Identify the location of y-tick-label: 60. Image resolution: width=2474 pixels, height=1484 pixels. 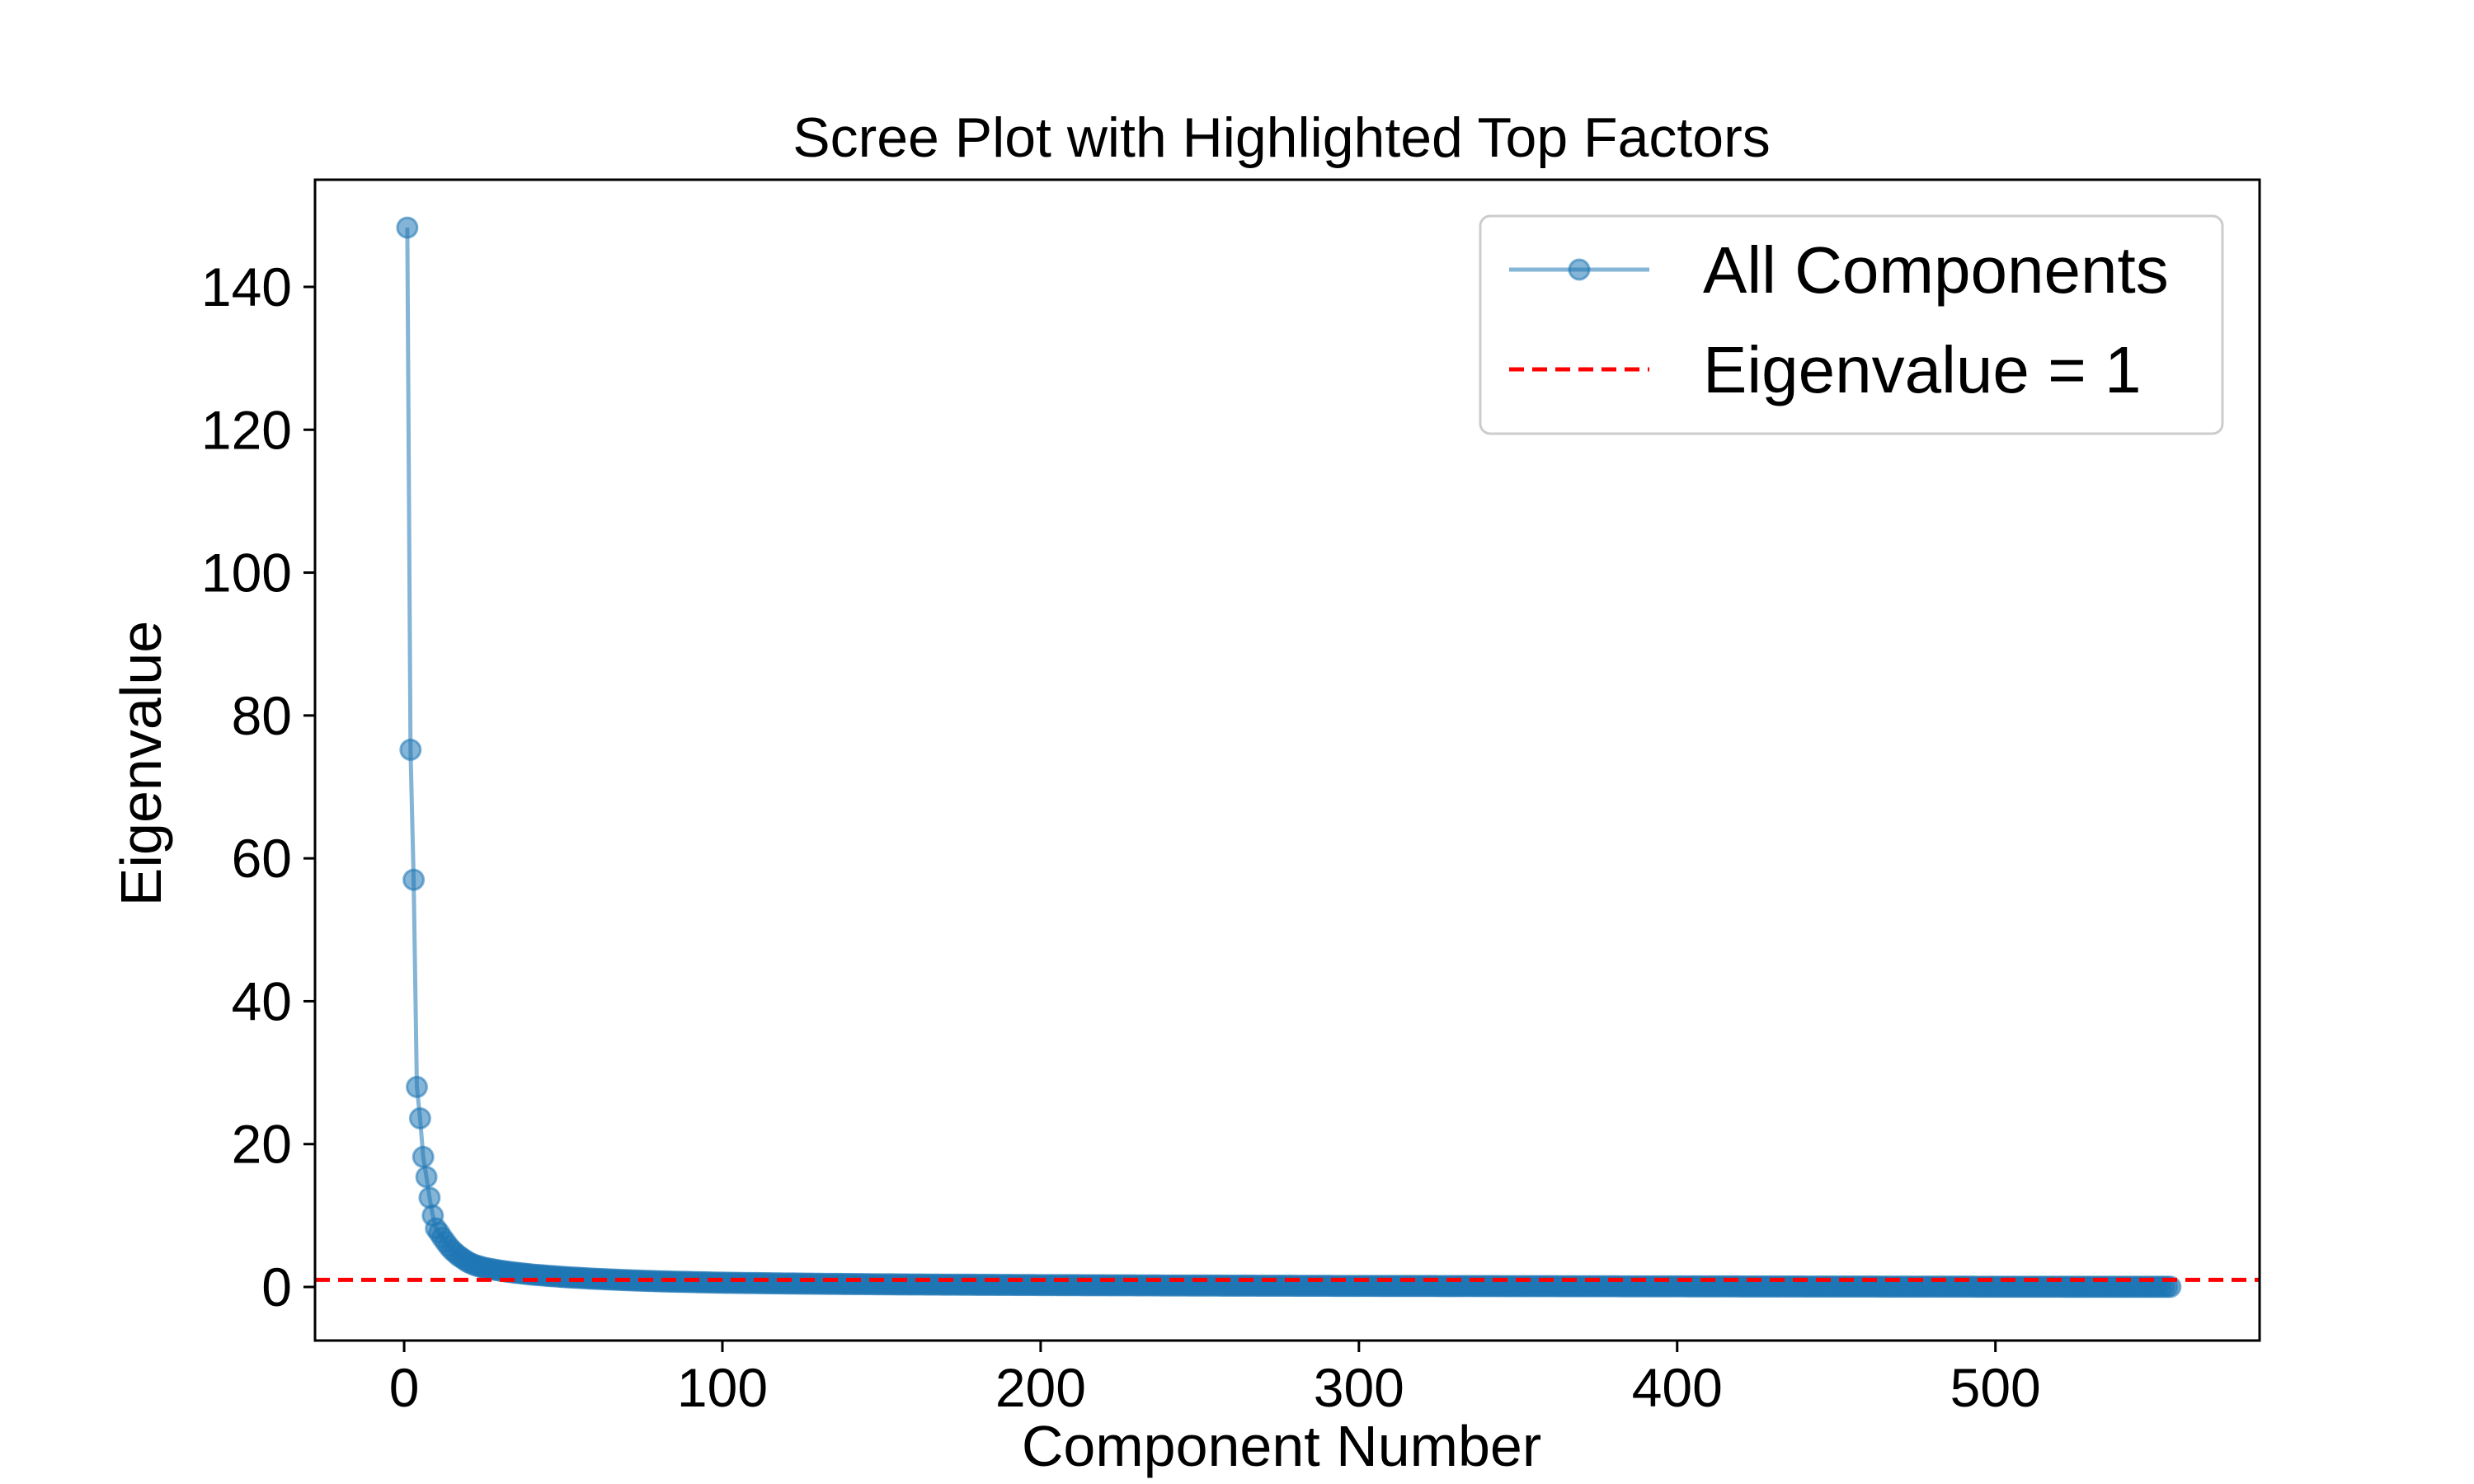
(262, 858).